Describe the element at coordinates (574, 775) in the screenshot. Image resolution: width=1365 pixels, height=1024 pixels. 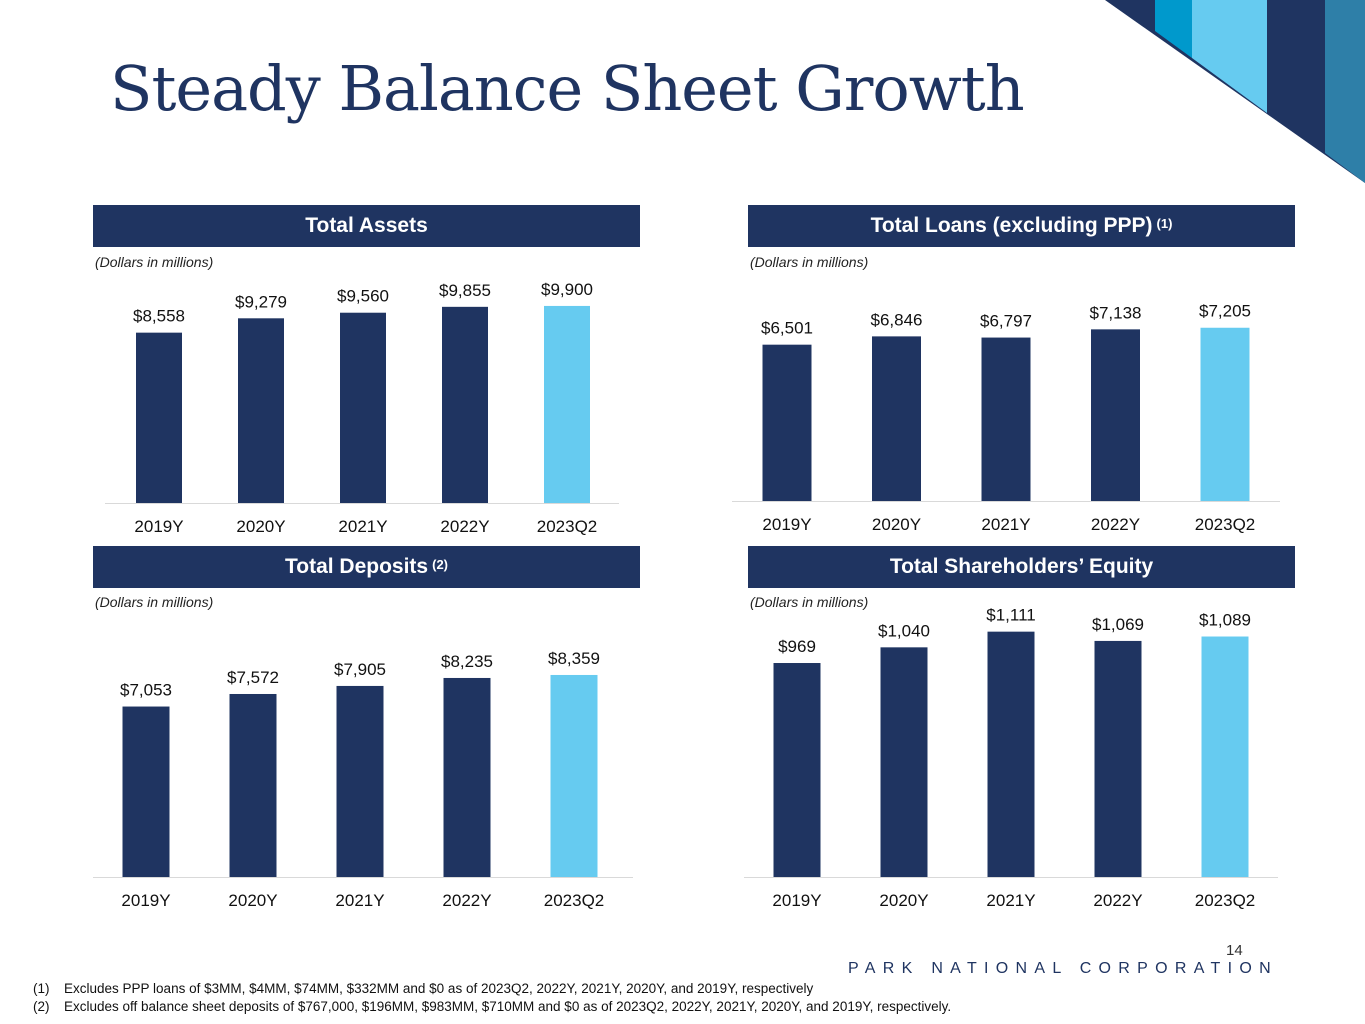
I see `deposits-bar-2023Q2` at that location.